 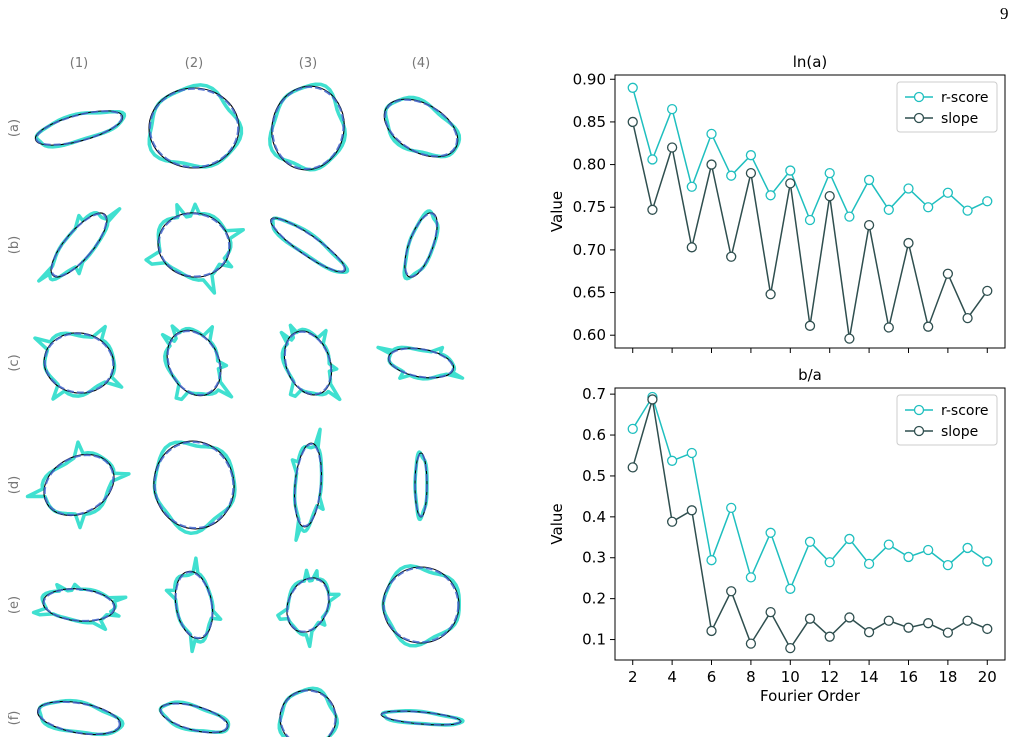 I want to click on y-tick-label: 0.7, so click(x=594, y=394).